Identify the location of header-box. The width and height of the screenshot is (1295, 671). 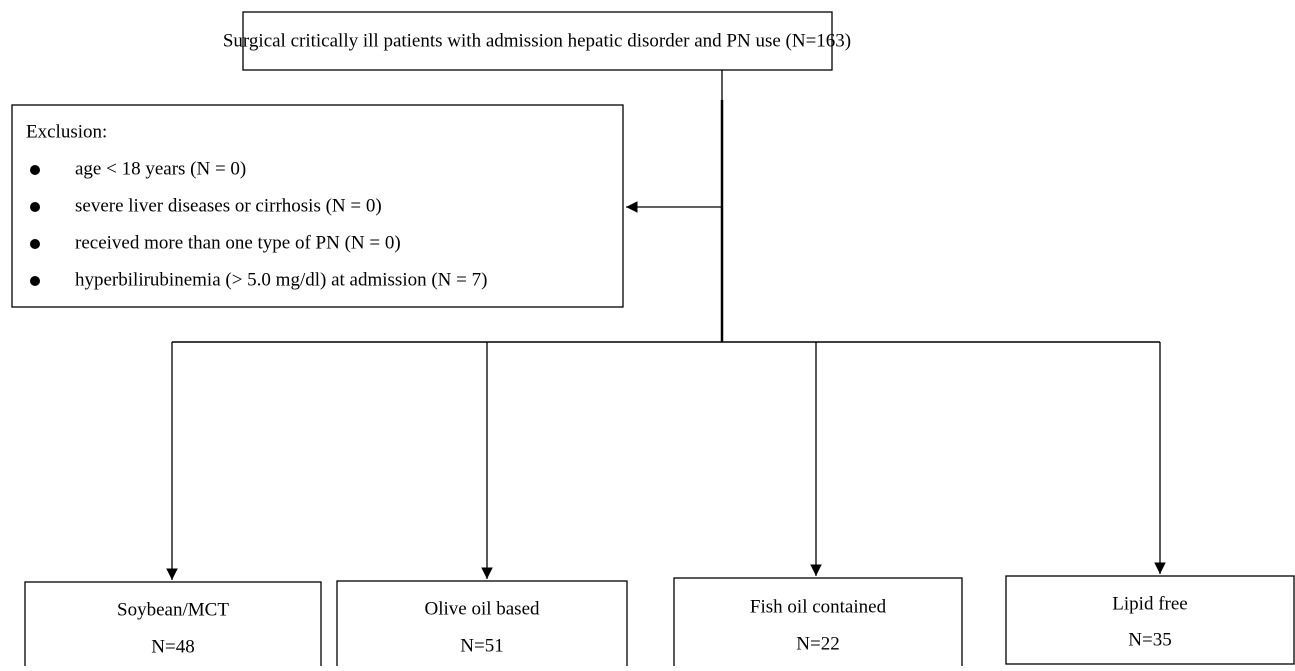
(537, 41).